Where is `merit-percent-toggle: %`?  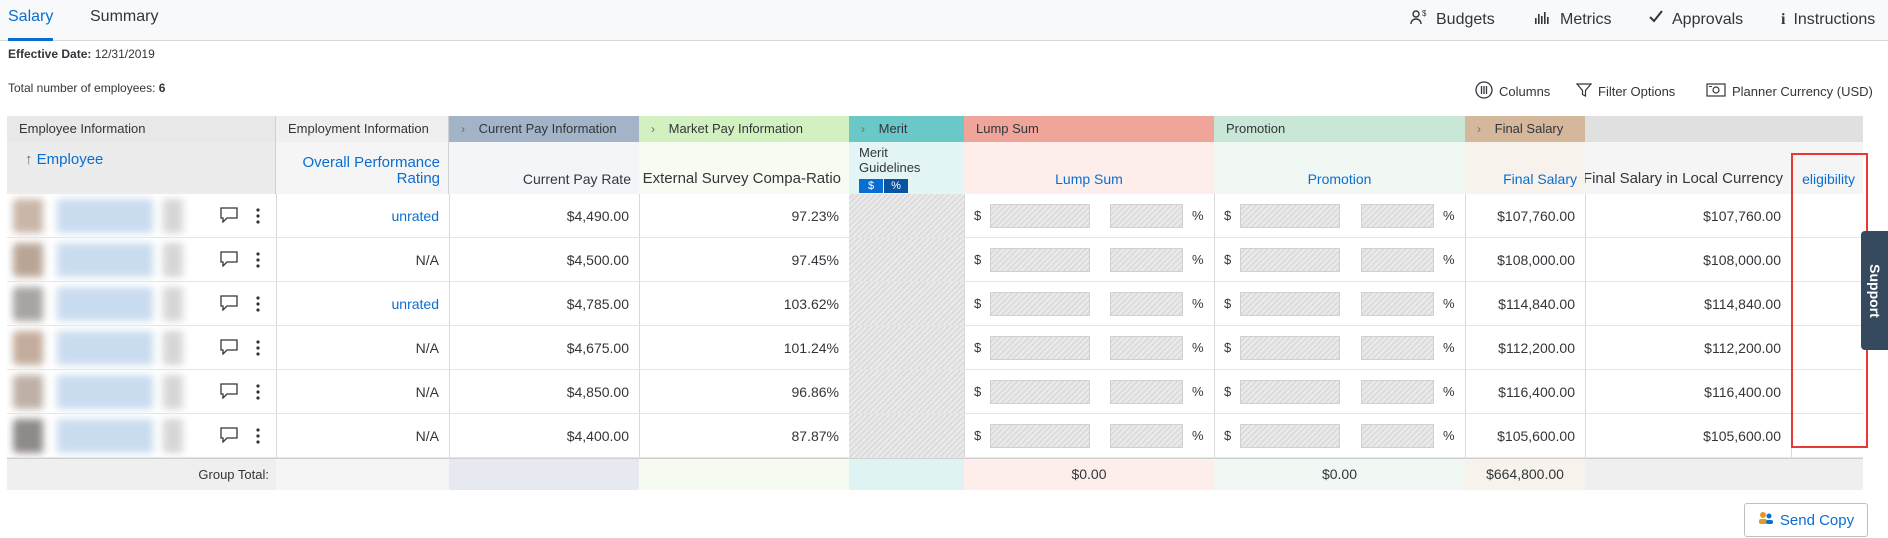
merit-percent-toggle: % is located at coordinates (896, 186).